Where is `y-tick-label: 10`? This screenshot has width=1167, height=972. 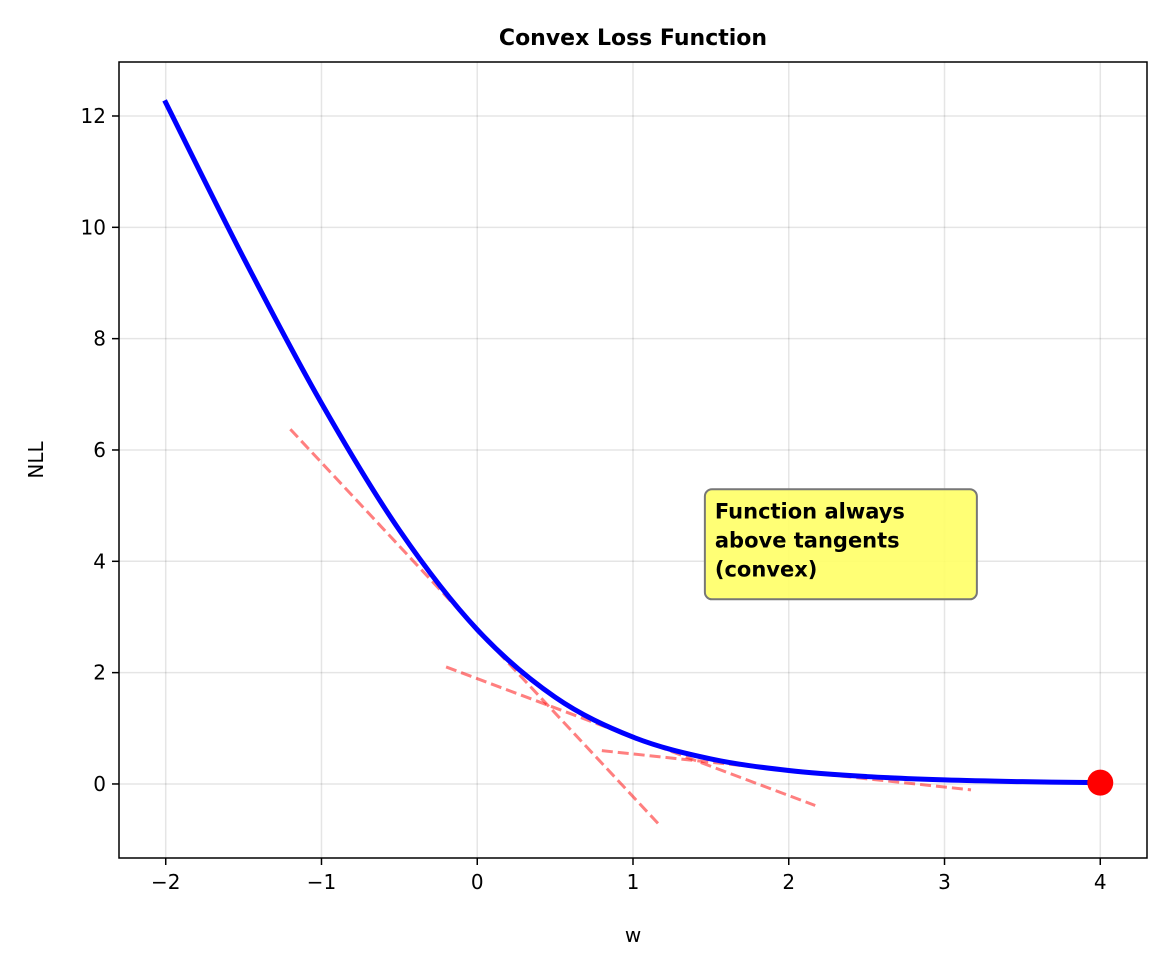 y-tick-label: 10 is located at coordinates (93, 227).